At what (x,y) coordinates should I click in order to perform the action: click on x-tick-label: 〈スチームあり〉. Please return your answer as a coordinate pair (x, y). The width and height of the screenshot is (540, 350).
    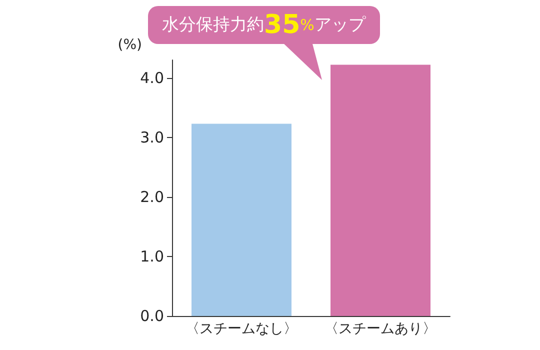
    Looking at the image, I should click on (380, 329).